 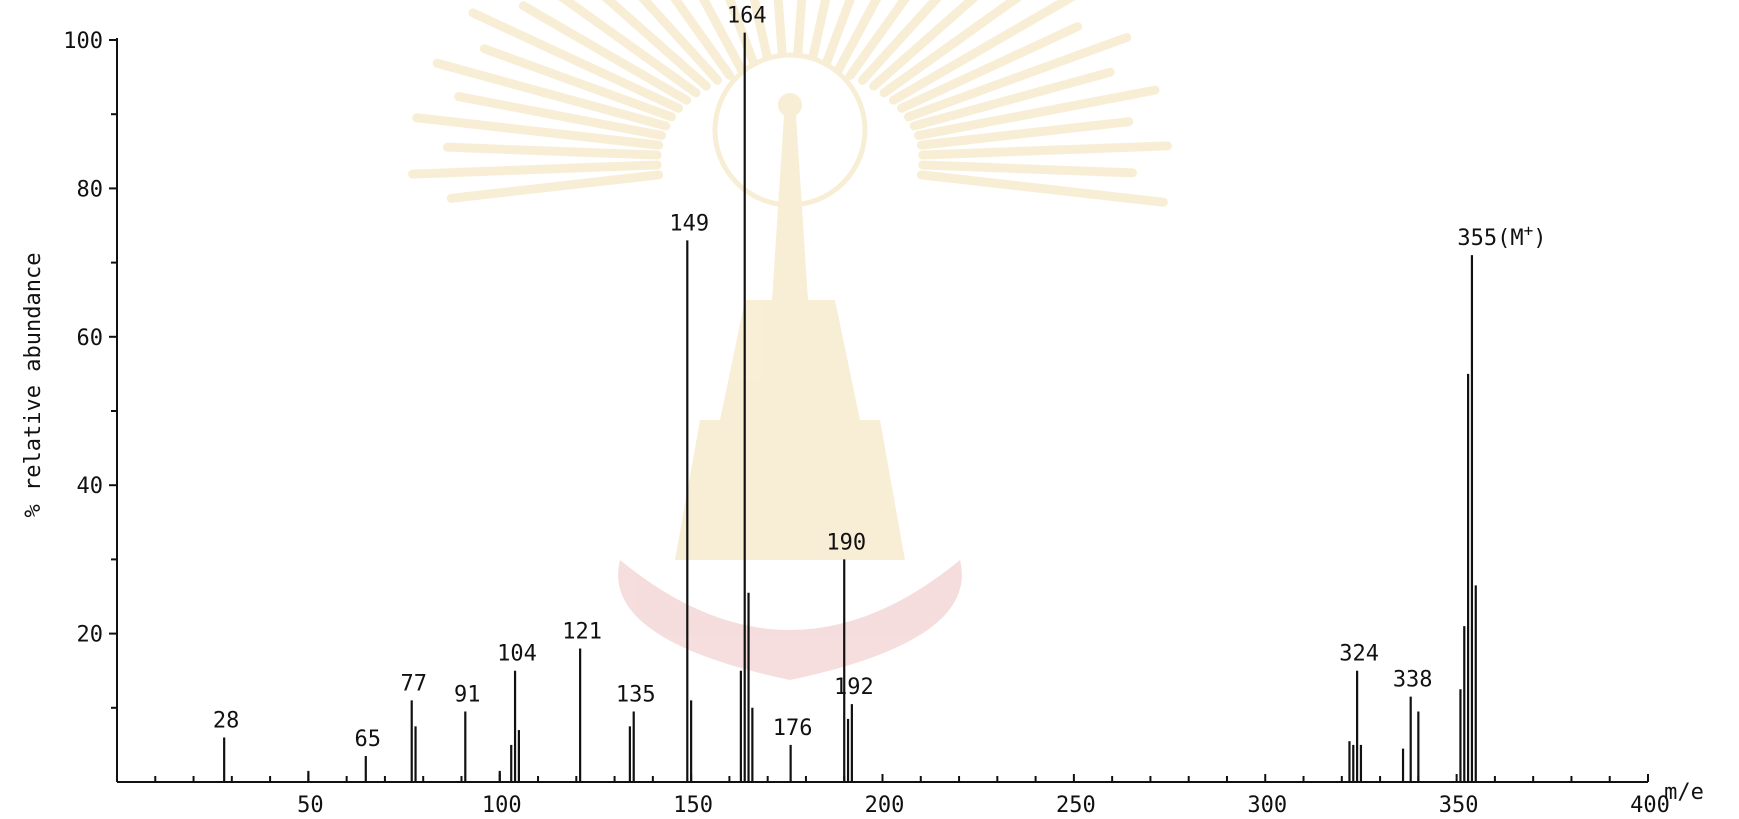 What do you see at coordinates (90, 189) in the screenshot?
I see `y-tick-label: 80` at bounding box center [90, 189].